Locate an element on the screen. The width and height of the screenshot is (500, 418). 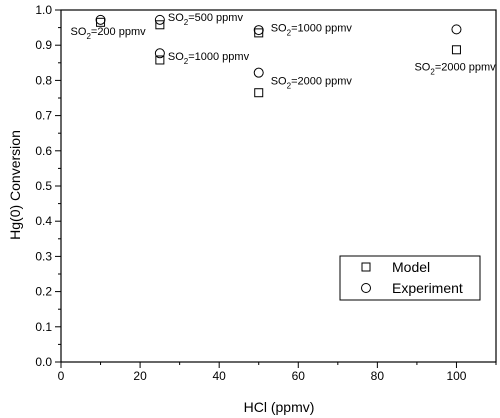
x-axis-label: HCl (ppmv) is located at coordinates (279, 407).